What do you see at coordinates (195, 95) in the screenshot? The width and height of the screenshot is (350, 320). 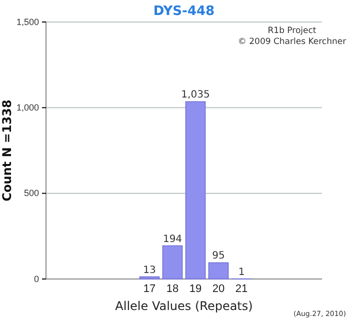 I see `data-label: 1,035` at bounding box center [195, 95].